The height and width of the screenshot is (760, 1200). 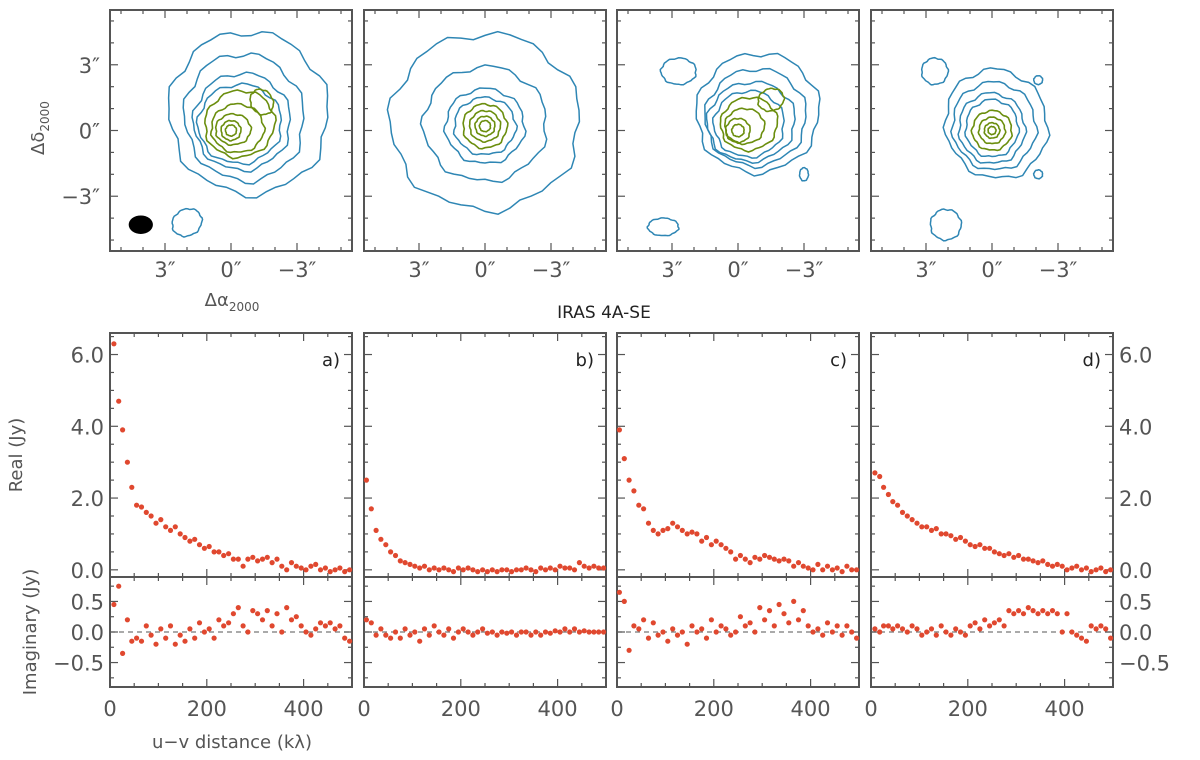 I want to click on real-panel-3: c), so click(x=738, y=455).